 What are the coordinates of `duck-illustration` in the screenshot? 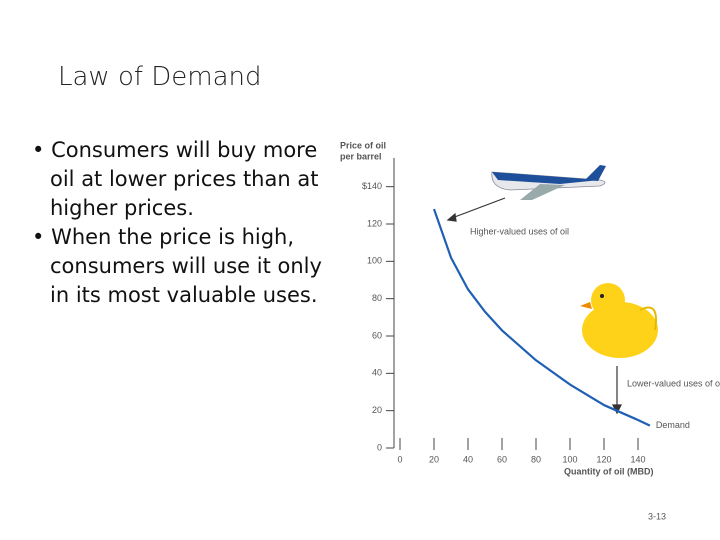 It's located at (619, 320).